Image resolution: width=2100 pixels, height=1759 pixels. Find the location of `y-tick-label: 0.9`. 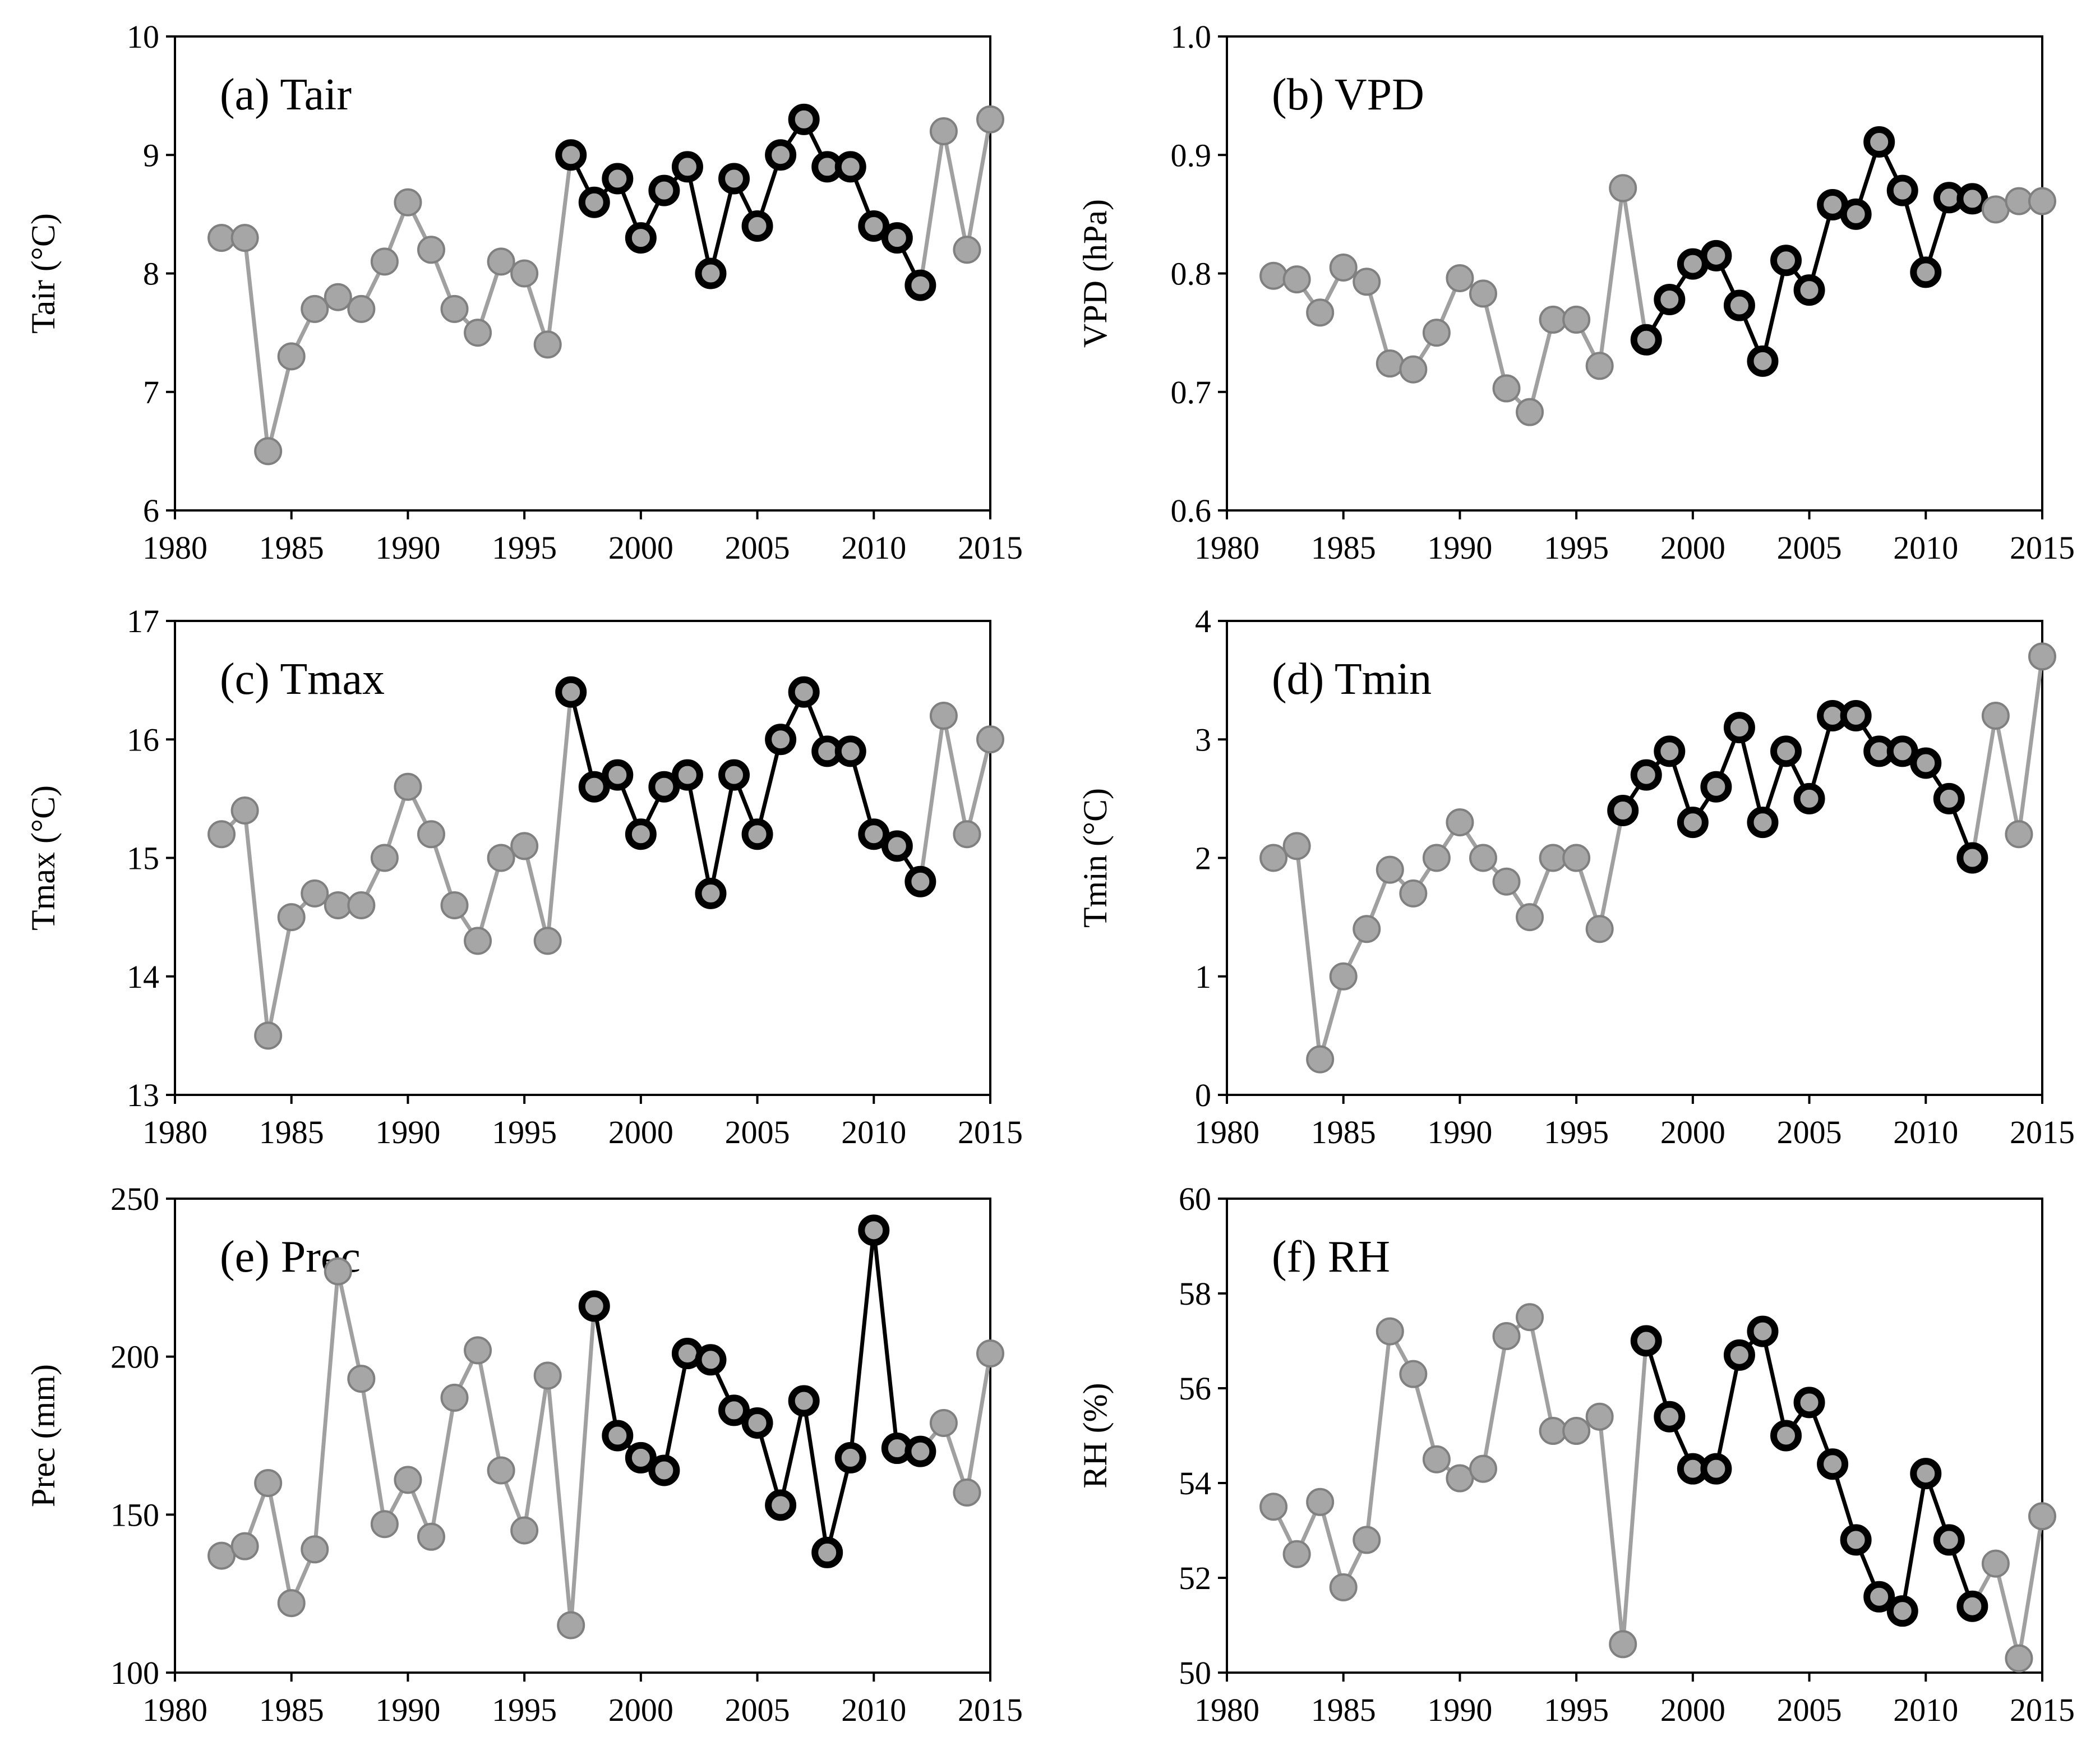

y-tick-label: 0.9 is located at coordinates (1191, 155).